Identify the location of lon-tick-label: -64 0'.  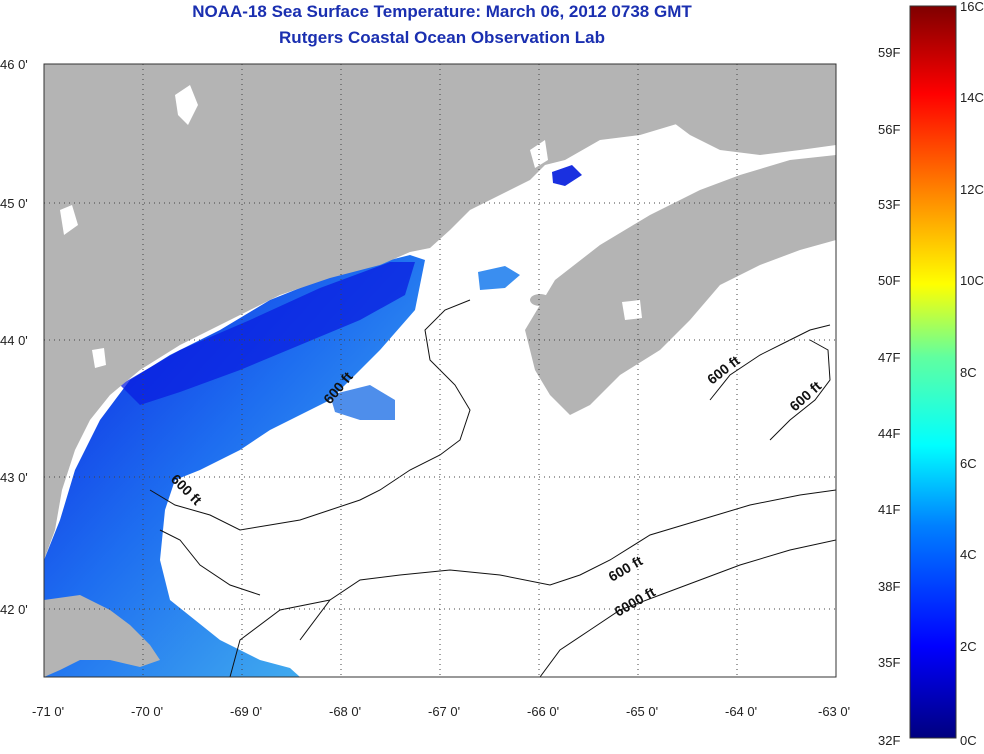
(741, 711).